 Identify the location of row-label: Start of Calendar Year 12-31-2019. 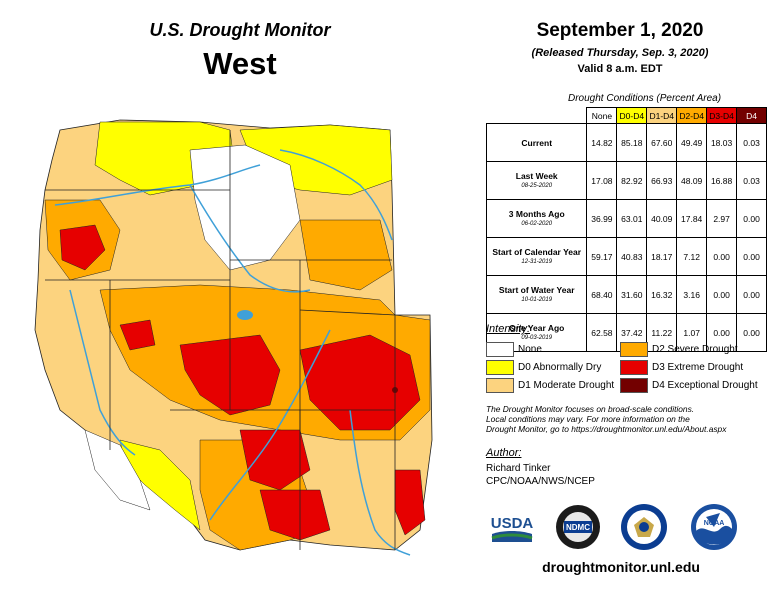
(536, 256).